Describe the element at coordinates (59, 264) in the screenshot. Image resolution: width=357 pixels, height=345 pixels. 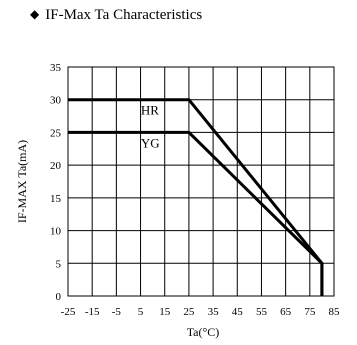
I see `y-tick-label: 5` at that location.